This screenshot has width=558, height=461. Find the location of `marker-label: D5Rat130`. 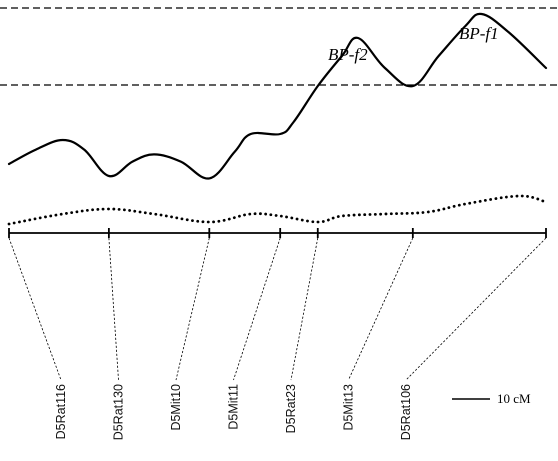

marker-label: D5Rat130 is located at coordinates (119, 412).